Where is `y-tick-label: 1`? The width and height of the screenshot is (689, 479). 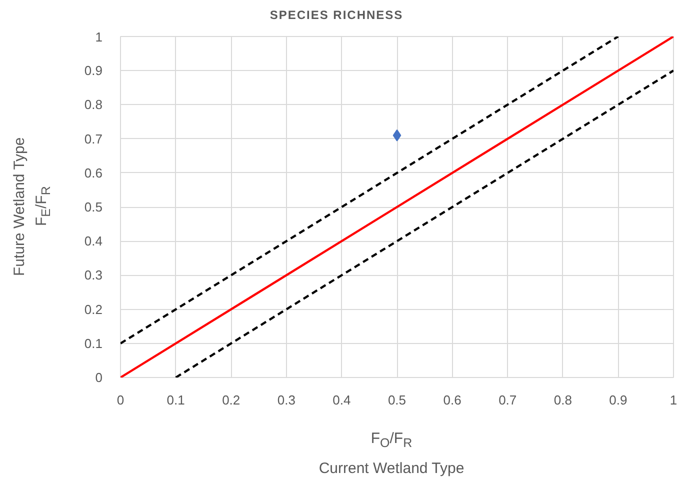 y-tick-label: 1 is located at coordinates (99, 37).